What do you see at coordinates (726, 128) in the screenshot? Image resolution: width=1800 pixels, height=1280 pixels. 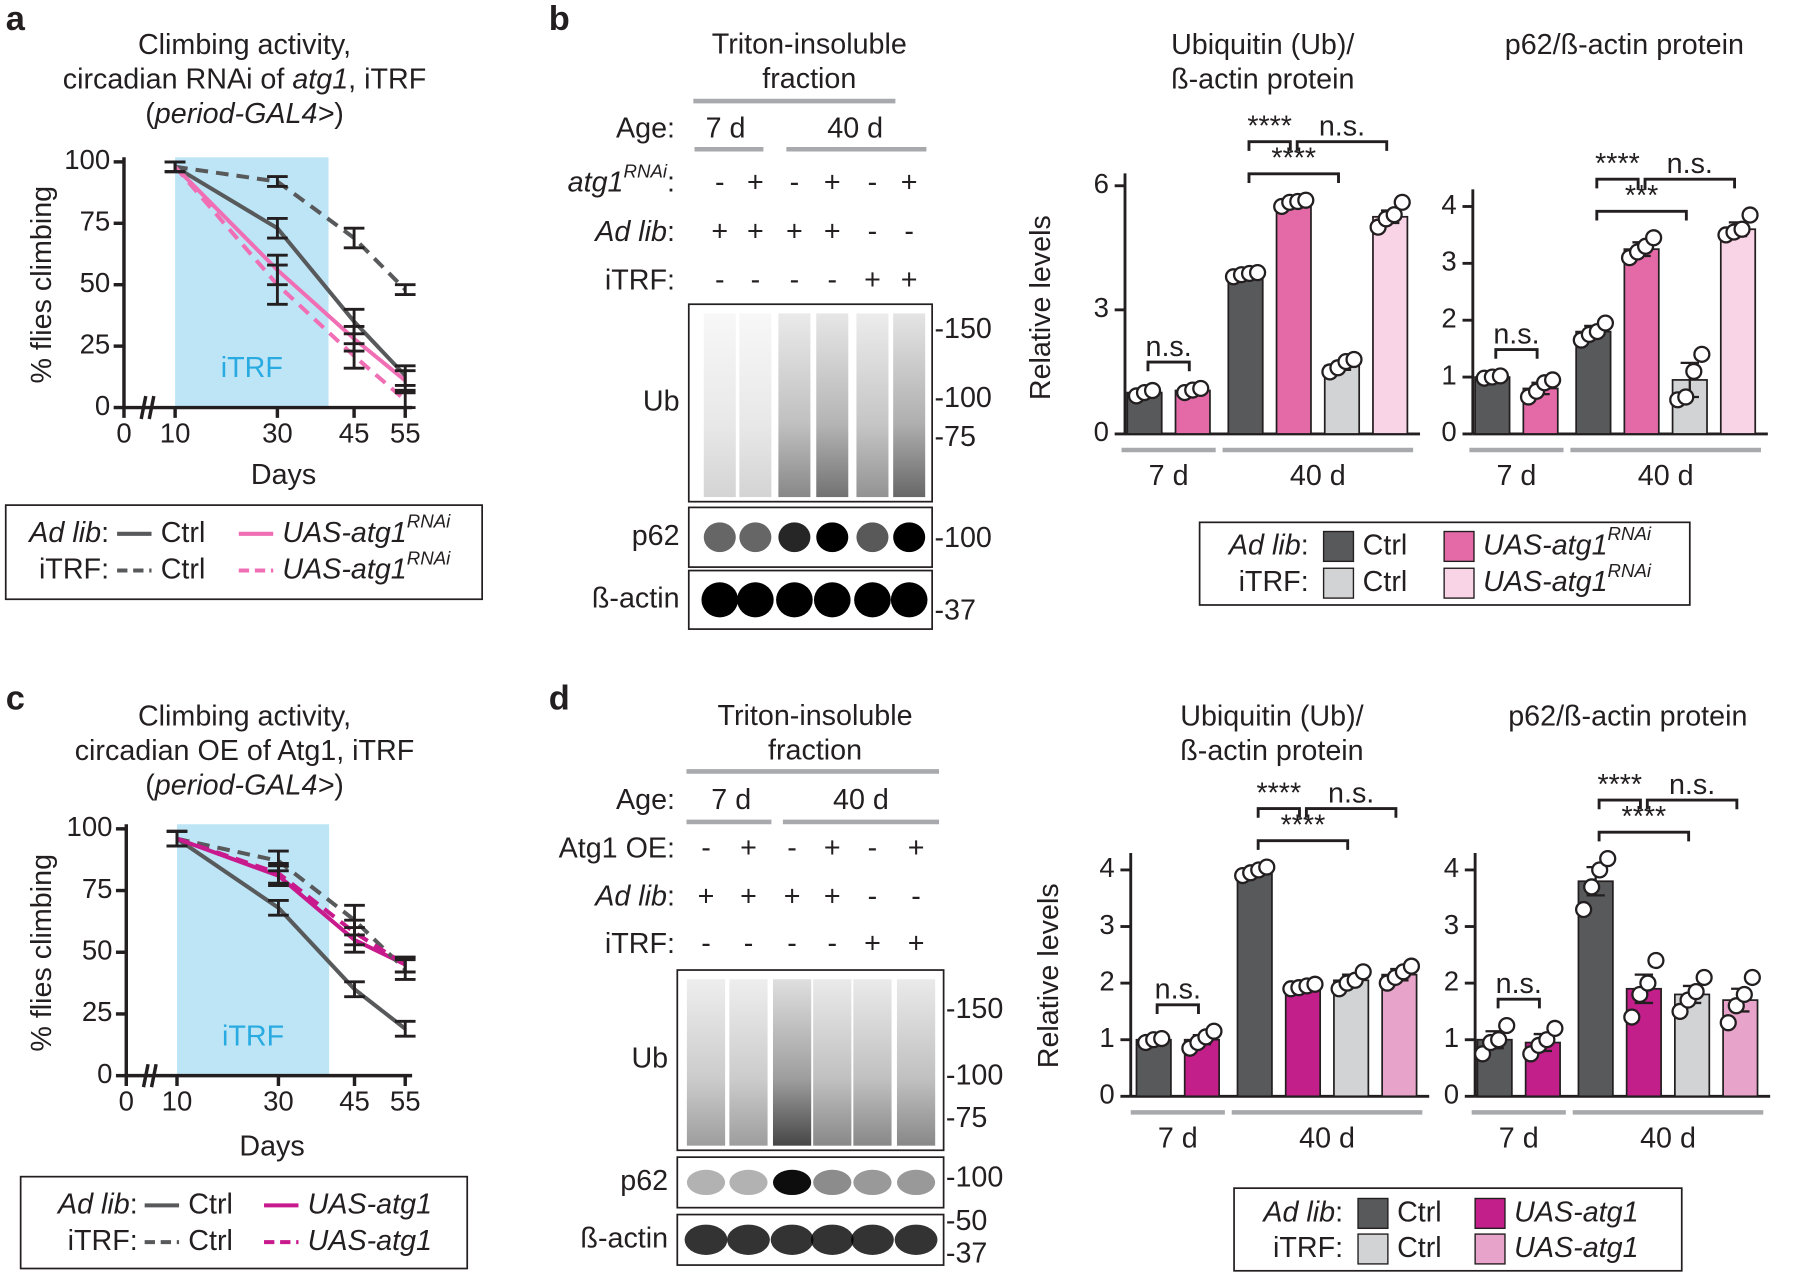 I see `age-value: 7 d` at bounding box center [726, 128].